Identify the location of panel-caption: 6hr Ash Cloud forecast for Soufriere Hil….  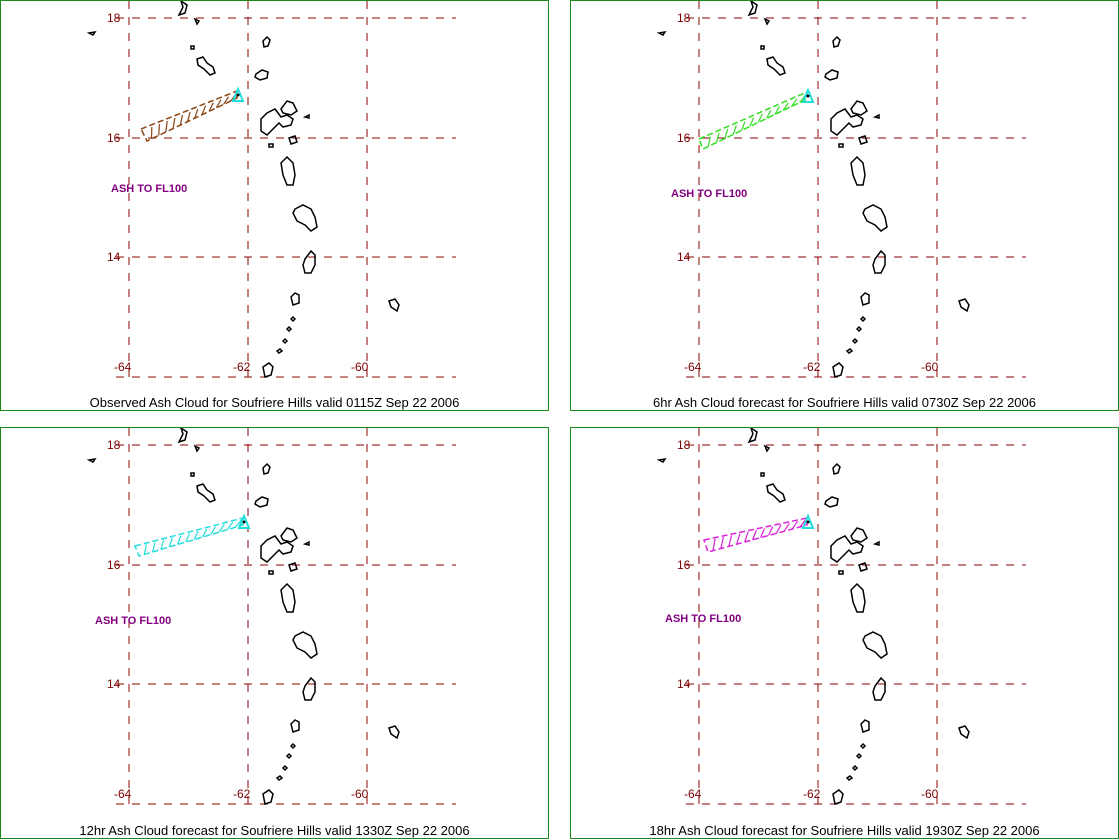
(844, 402).